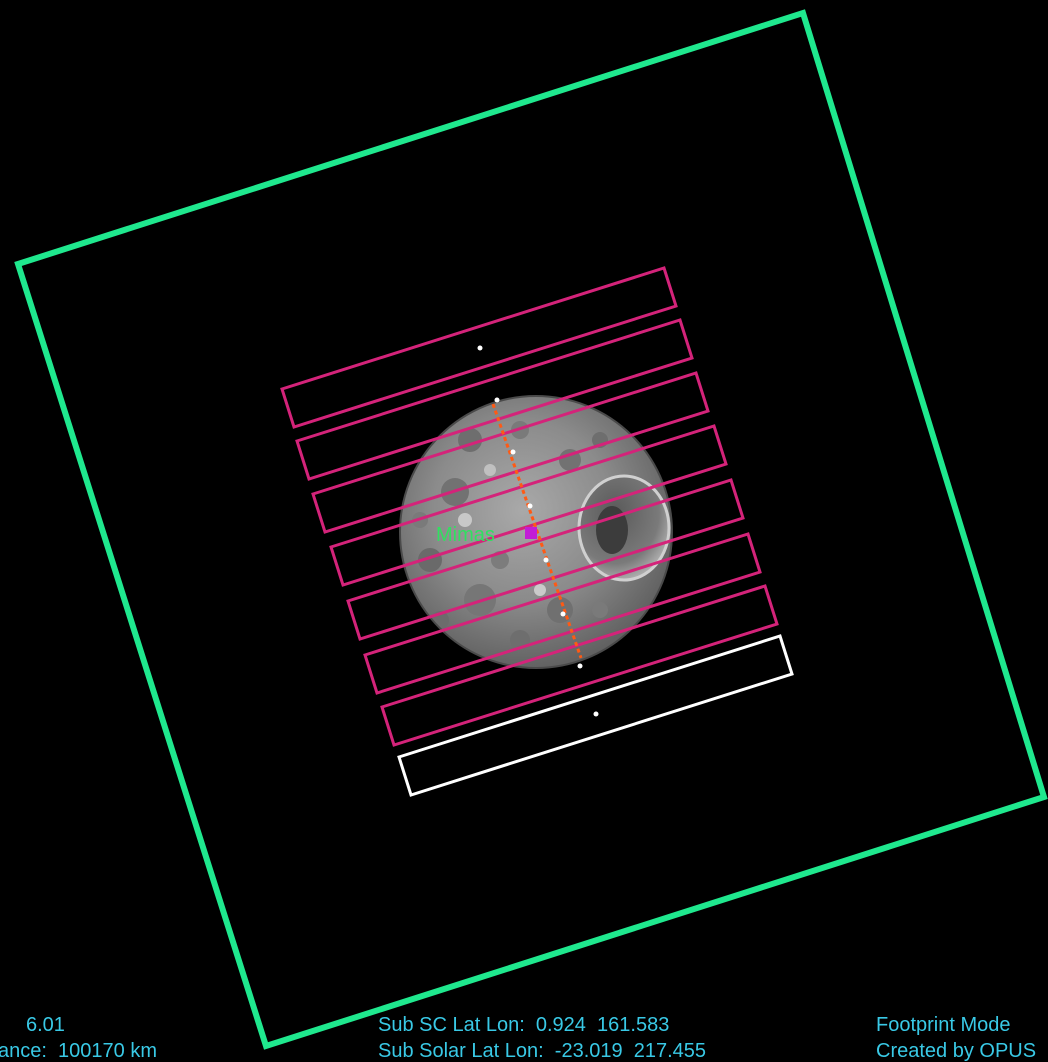 This screenshot has height=1062, width=1048. Describe the element at coordinates (531, 533) in the screenshot. I see `target-marker-icon` at that location.